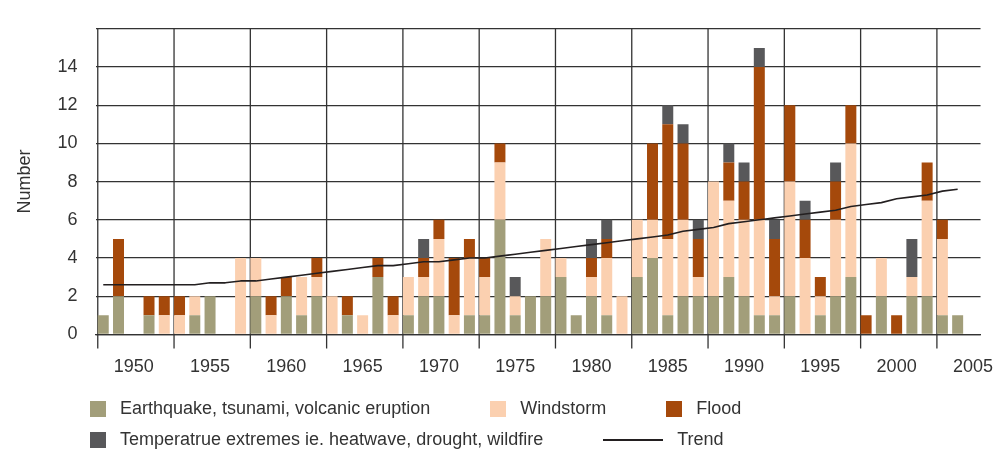 The height and width of the screenshot is (466, 1007). What do you see at coordinates (896, 366) in the screenshot?
I see `x-tick-label: 2000` at bounding box center [896, 366].